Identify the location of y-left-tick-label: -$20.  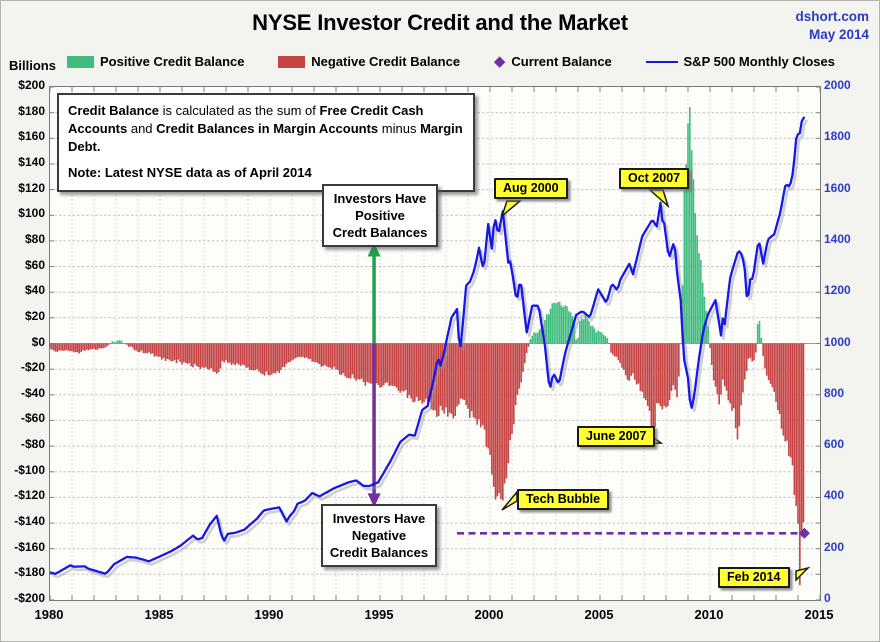
(32, 367).